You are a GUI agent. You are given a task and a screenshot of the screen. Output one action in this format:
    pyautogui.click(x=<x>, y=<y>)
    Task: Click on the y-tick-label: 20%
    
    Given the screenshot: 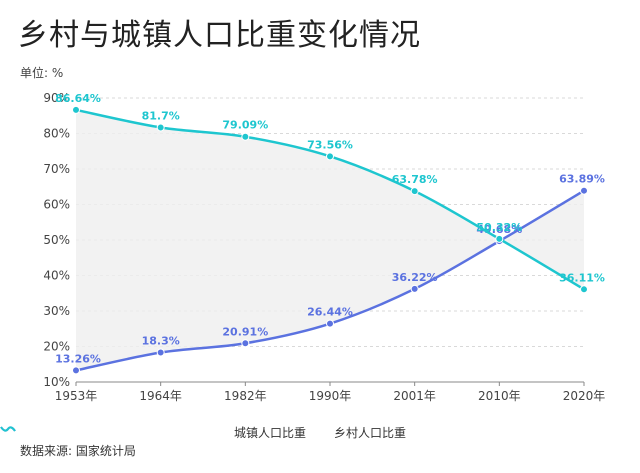 What is the action you would take?
    pyautogui.click(x=56, y=347)
    